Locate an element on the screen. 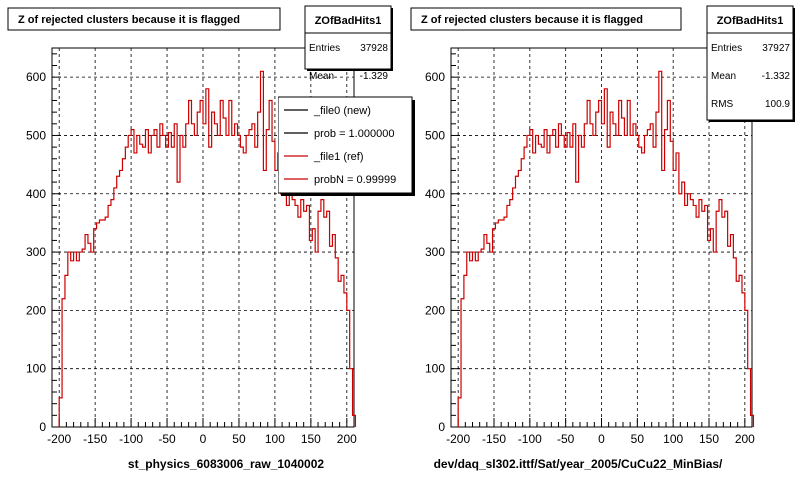 This screenshot has width=800, height=480. legend-label: _file1 (ref) is located at coordinates (338, 157).